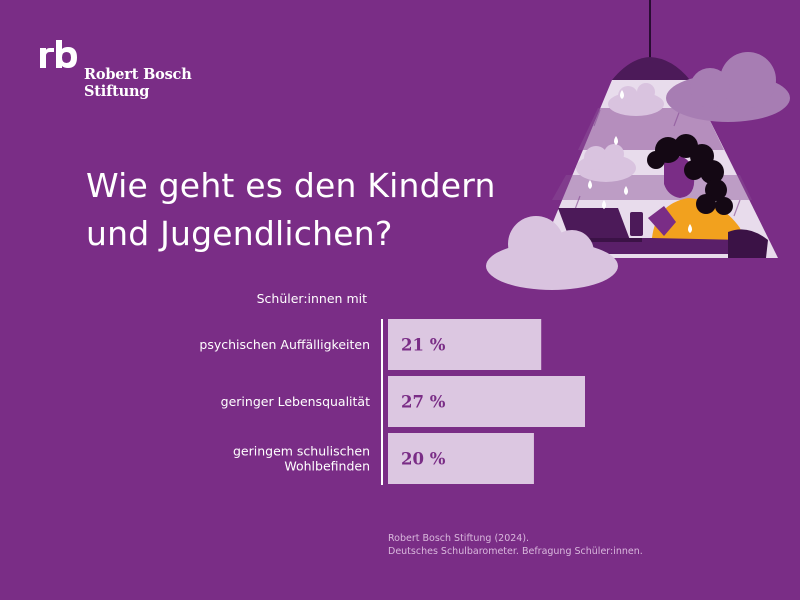  What do you see at coordinates (423, 459) in the screenshot?
I see `bar-value-label-2: 20 %` at bounding box center [423, 459].